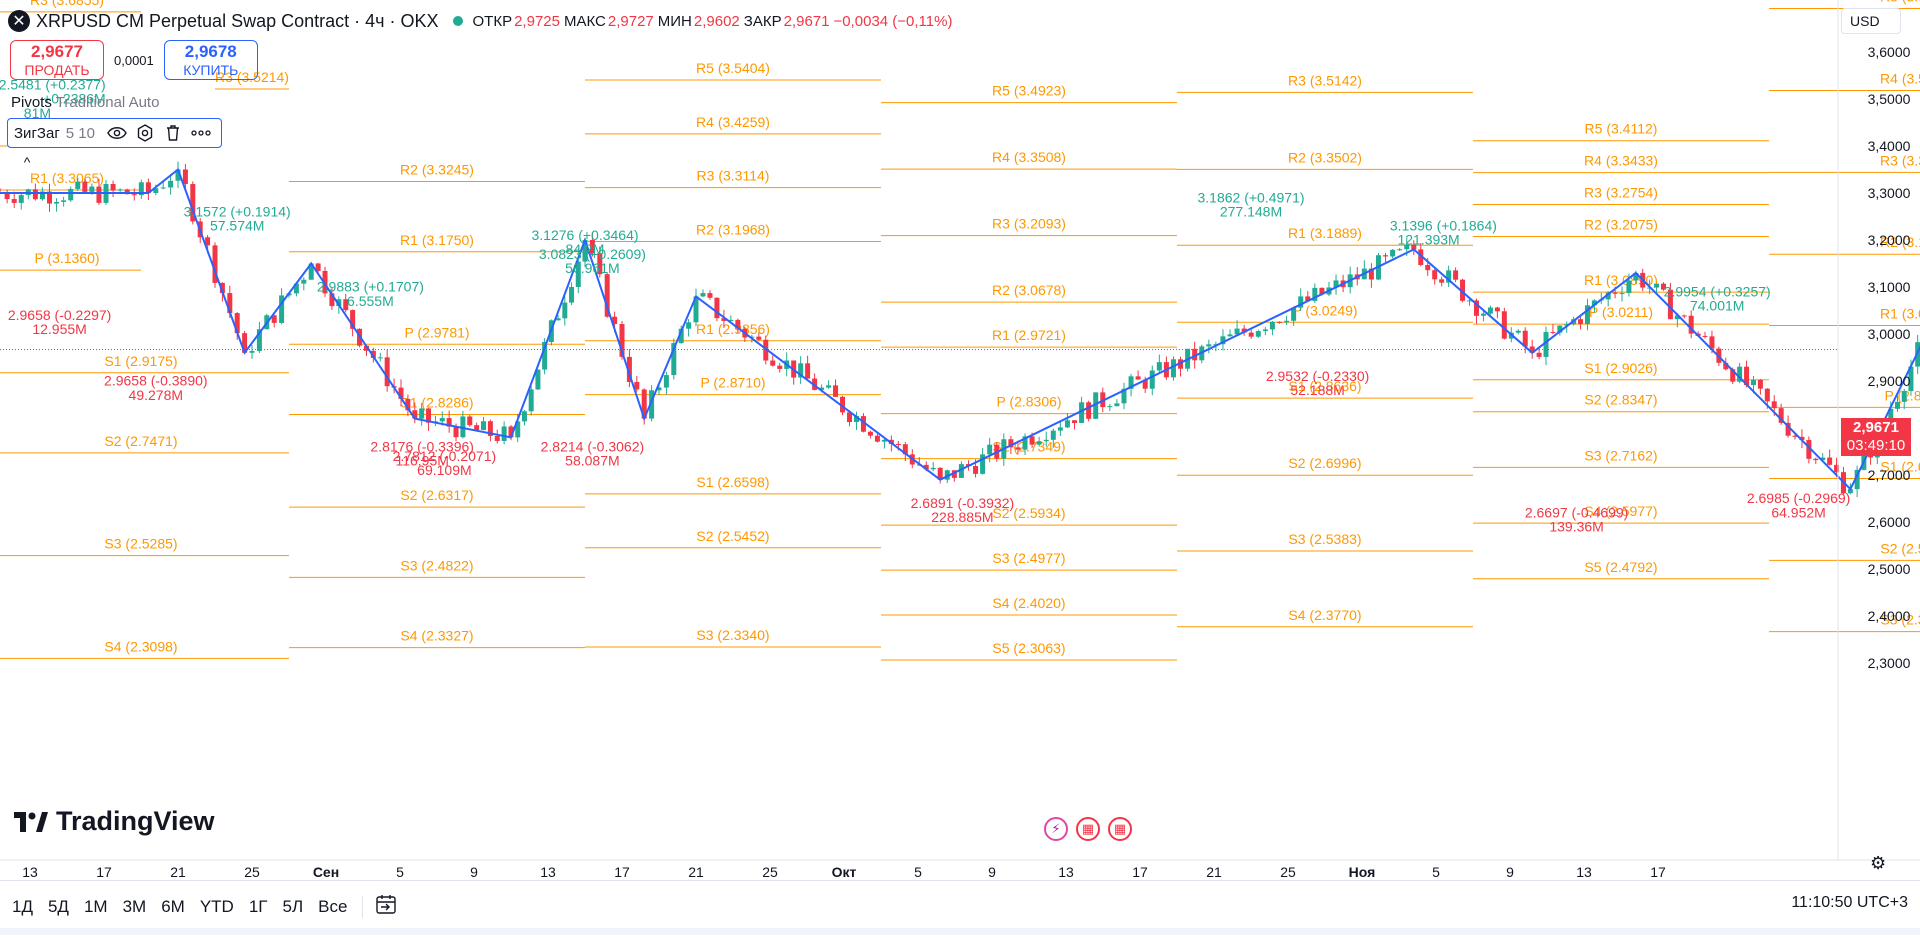 This screenshot has width=1920, height=940. What do you see at coordinates (592, 268) in the screenshot?
I see `zigzag-annotation: 50.961M` at bounding box center [592, 268].